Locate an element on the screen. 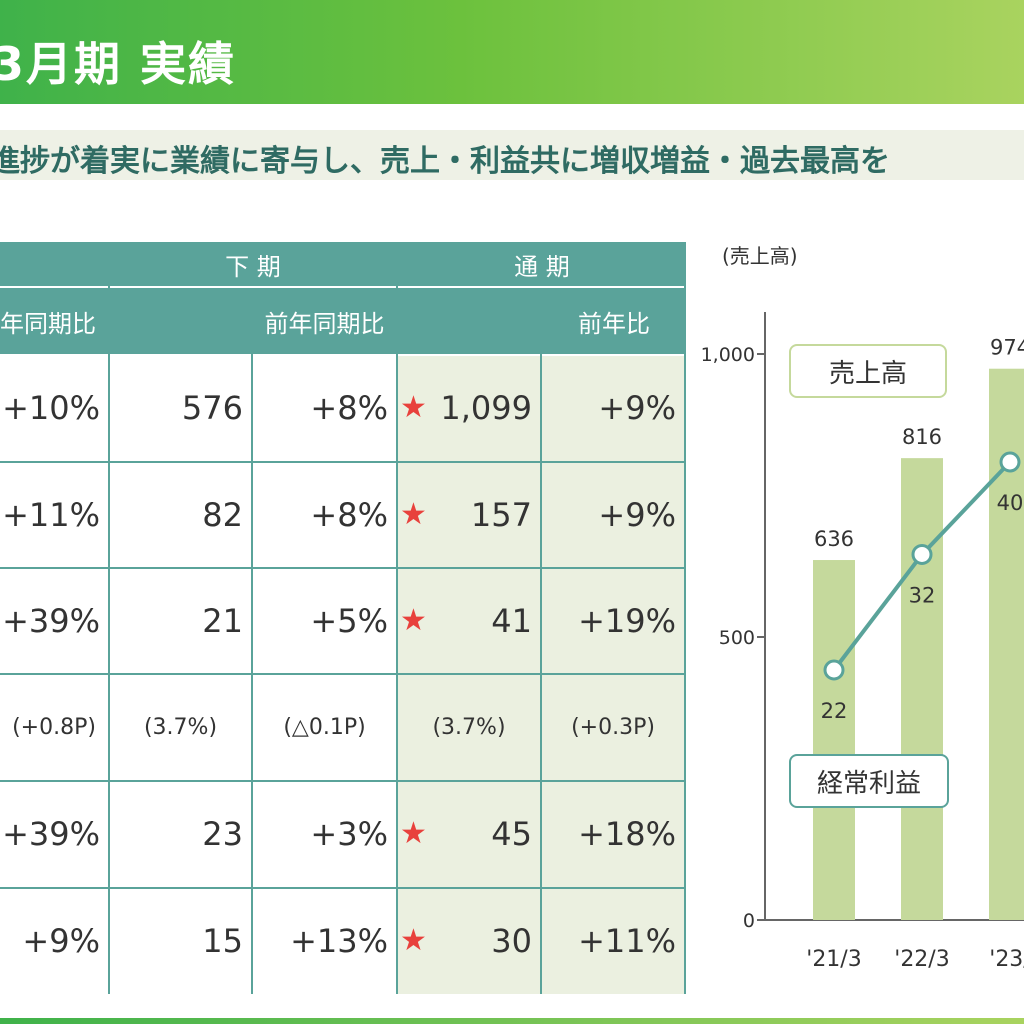  table-cell-h1-yoy: +9% is located at coordinates (61, 941).